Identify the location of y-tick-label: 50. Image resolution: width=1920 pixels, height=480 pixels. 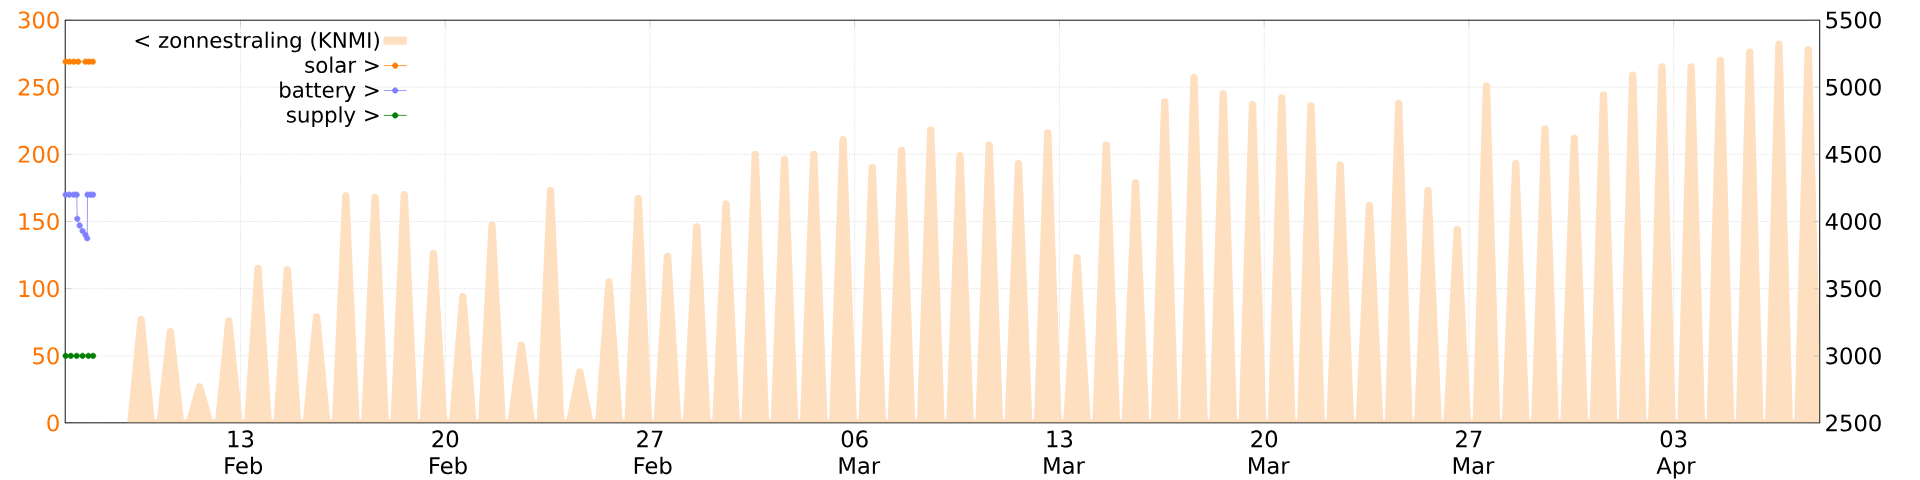
(46, 356).